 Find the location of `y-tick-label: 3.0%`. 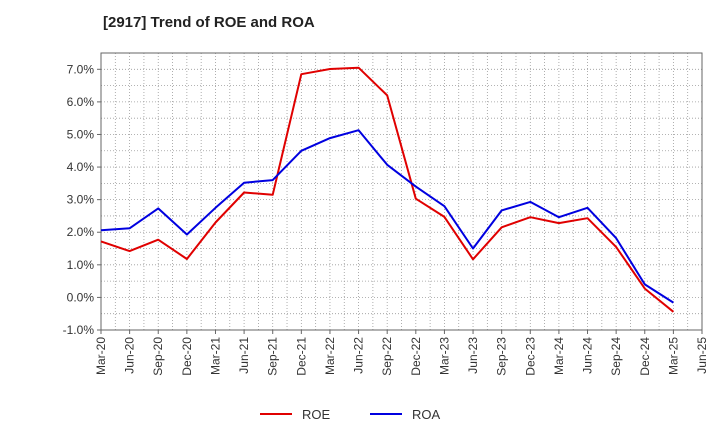

y-tick-label: 3.0% is located at coordinates (81, 200).